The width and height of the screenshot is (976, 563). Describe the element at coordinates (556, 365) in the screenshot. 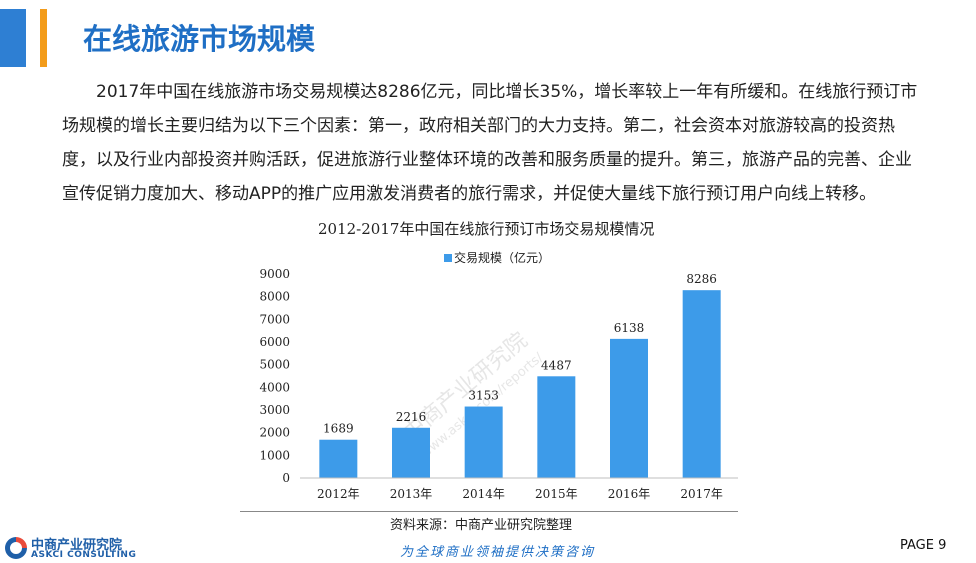

I see `data-label: 4487` at that location.